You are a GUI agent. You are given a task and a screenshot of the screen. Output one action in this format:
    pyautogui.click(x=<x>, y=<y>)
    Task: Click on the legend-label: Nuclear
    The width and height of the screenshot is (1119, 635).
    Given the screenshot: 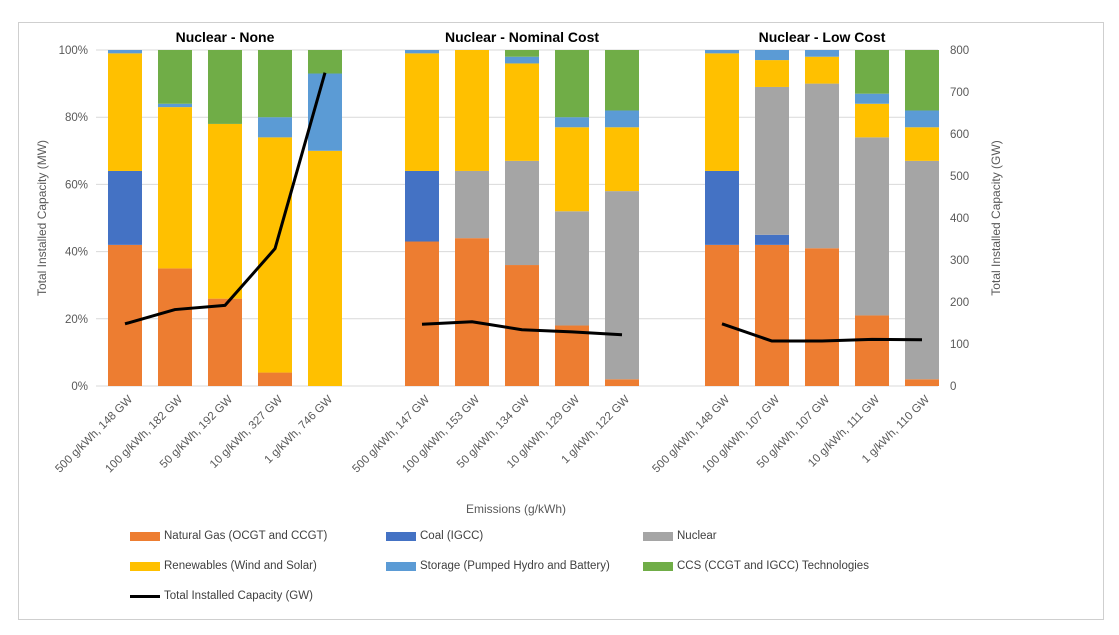 What is the action you would take?
    pyautogui.click(x=697, y=536)
    